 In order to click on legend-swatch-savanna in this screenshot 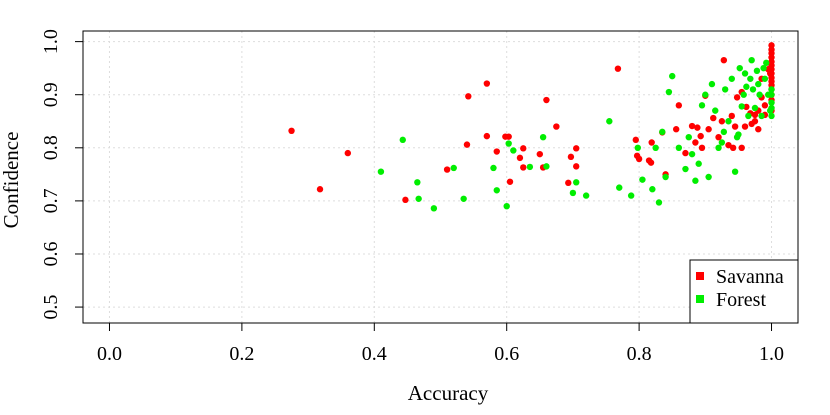, I will do `click(700, 276)`.